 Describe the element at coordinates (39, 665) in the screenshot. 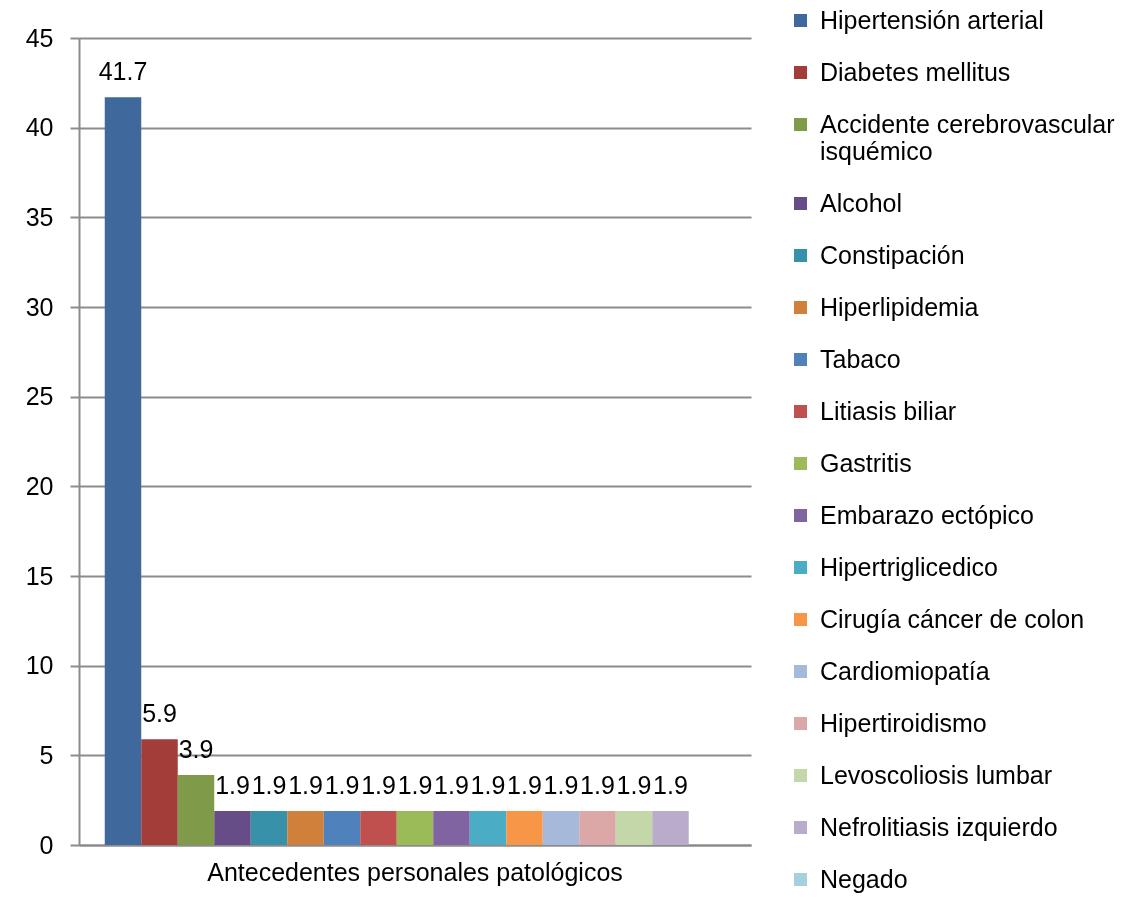

I see `y-tick-label: 10` at that location.